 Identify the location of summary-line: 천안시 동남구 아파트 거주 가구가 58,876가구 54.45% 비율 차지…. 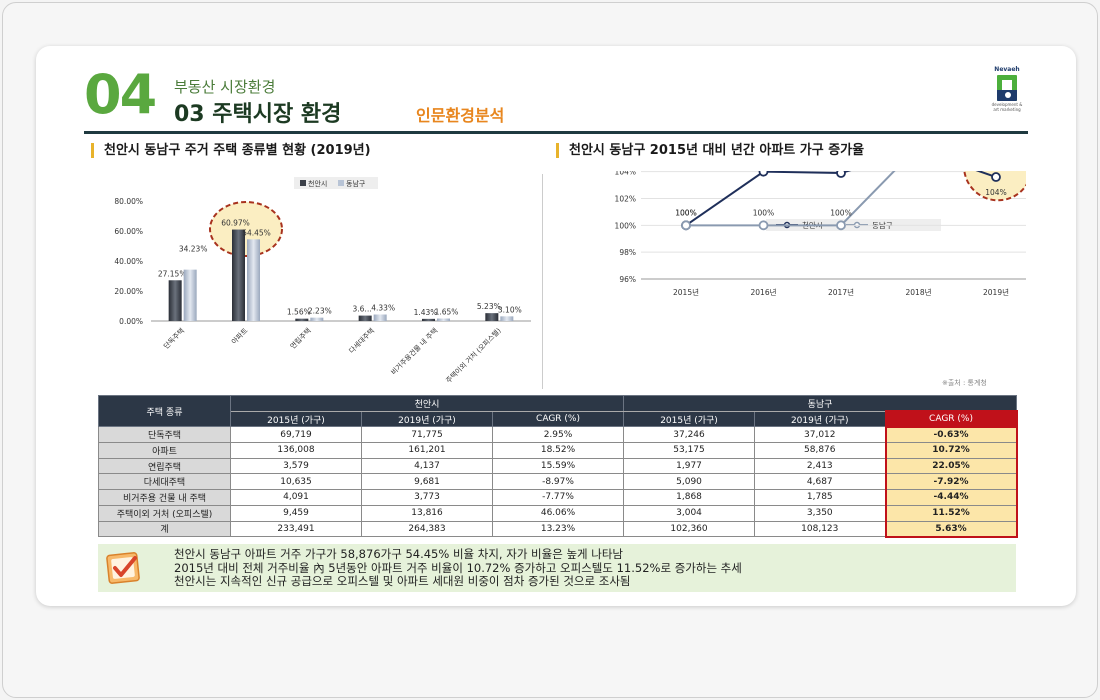
(399, 554).